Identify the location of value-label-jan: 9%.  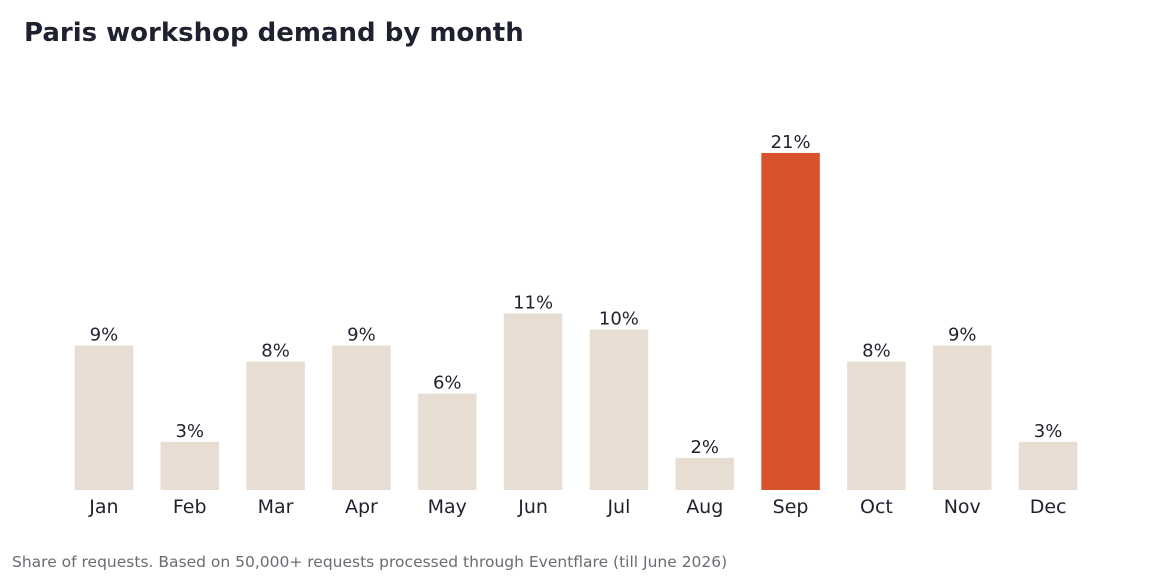
(104, 335).